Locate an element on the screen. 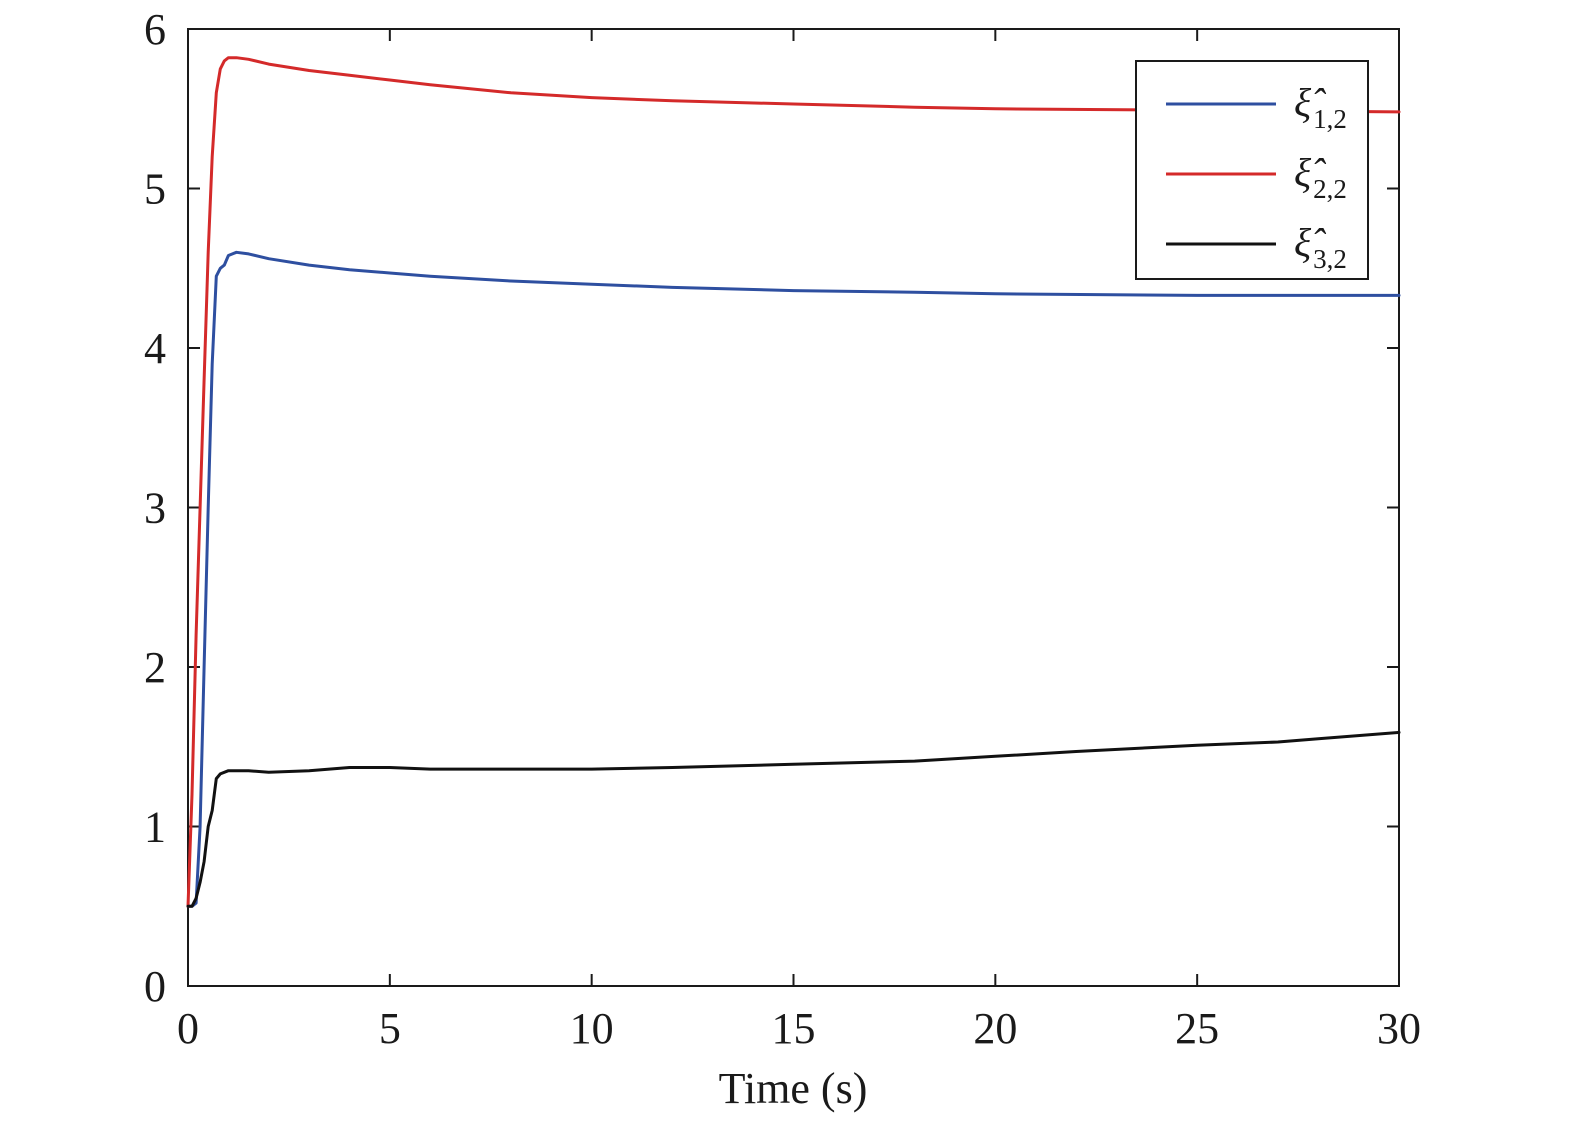  x-tick-label: 5 is located at coordinates (390, 1028).